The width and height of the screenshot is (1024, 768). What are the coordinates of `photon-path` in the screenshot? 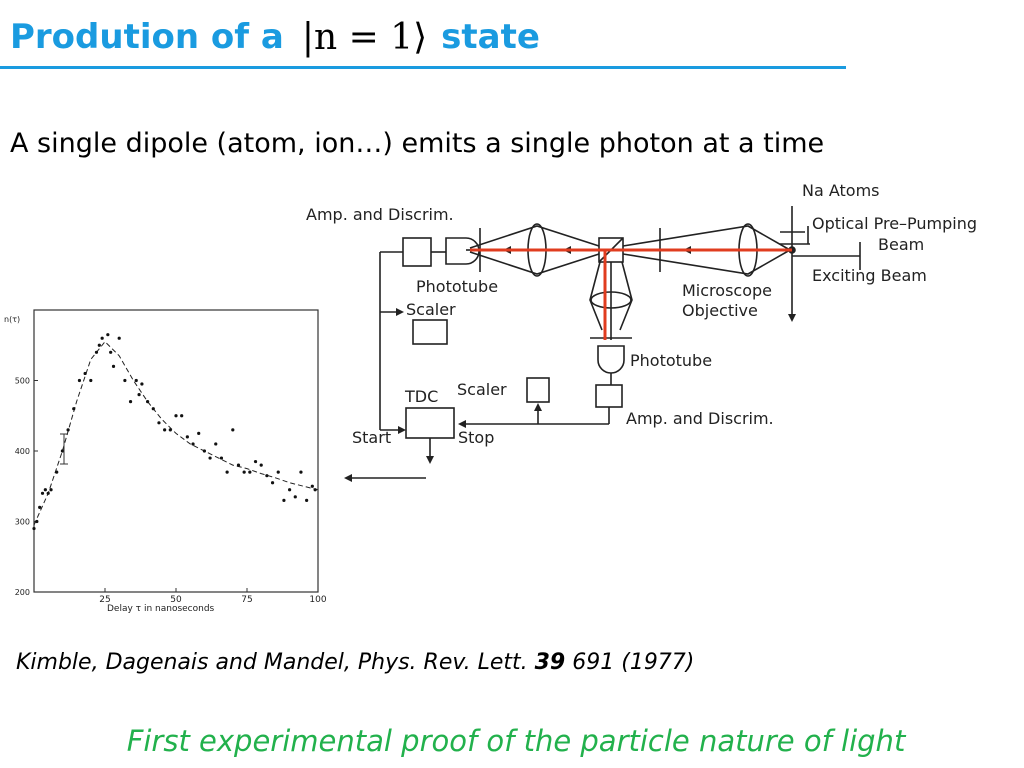 It's located at (631, 294).